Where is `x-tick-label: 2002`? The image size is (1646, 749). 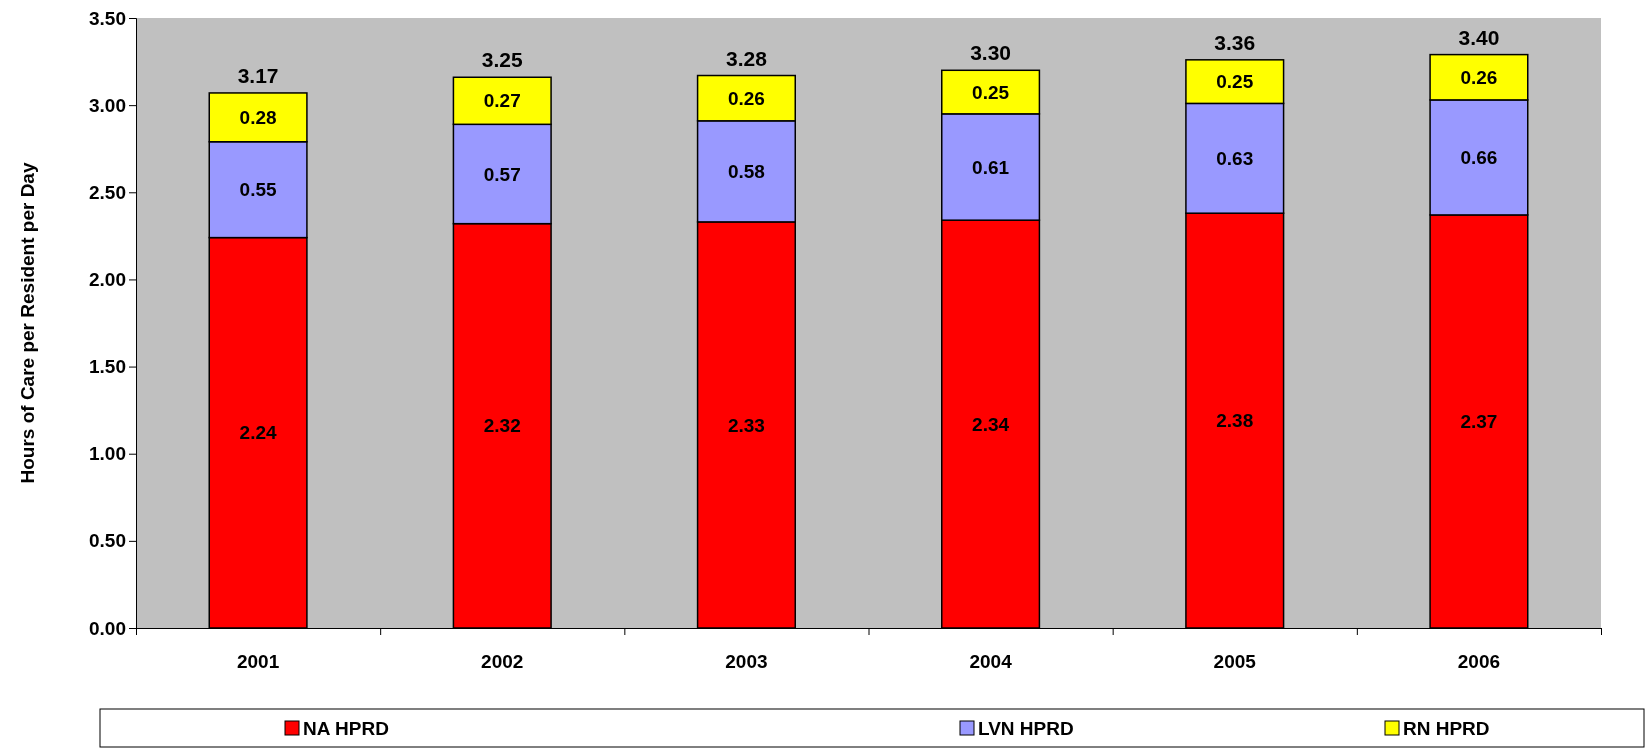 x-tick-label: 2002 is located at coordinates (502, 661).